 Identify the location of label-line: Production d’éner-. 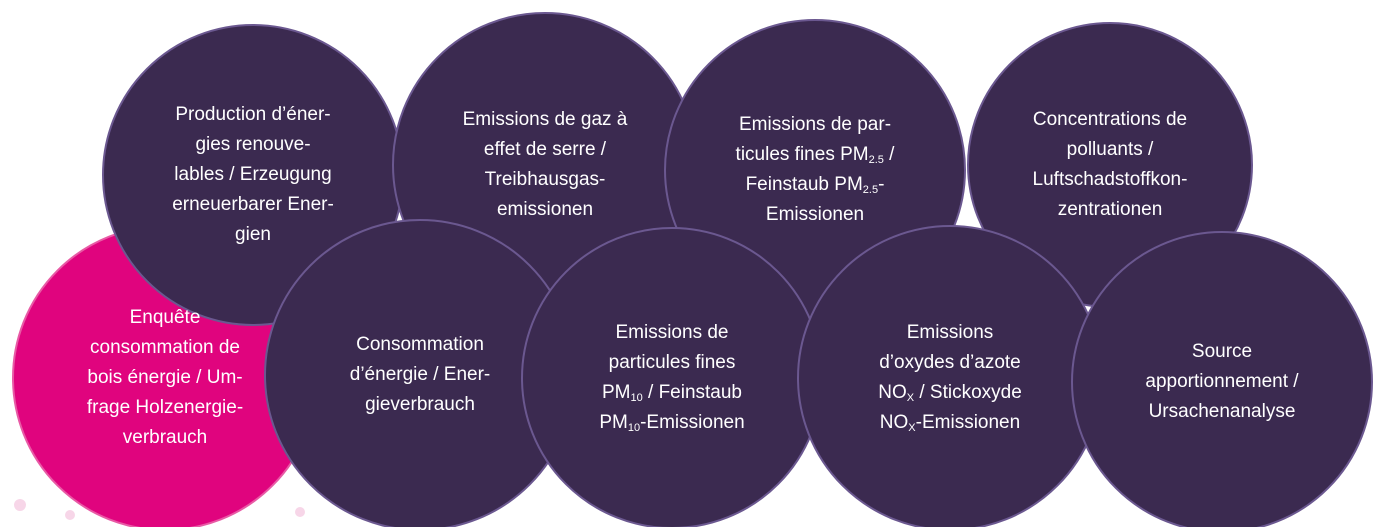
(253, 115).